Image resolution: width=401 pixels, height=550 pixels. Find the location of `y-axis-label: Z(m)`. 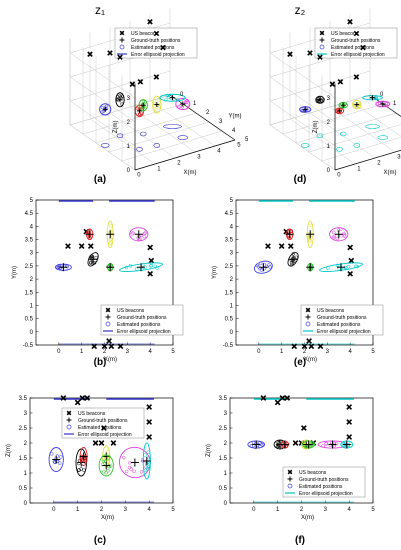

y-axis-label: Z(m) is located at coordinates (209, 450).